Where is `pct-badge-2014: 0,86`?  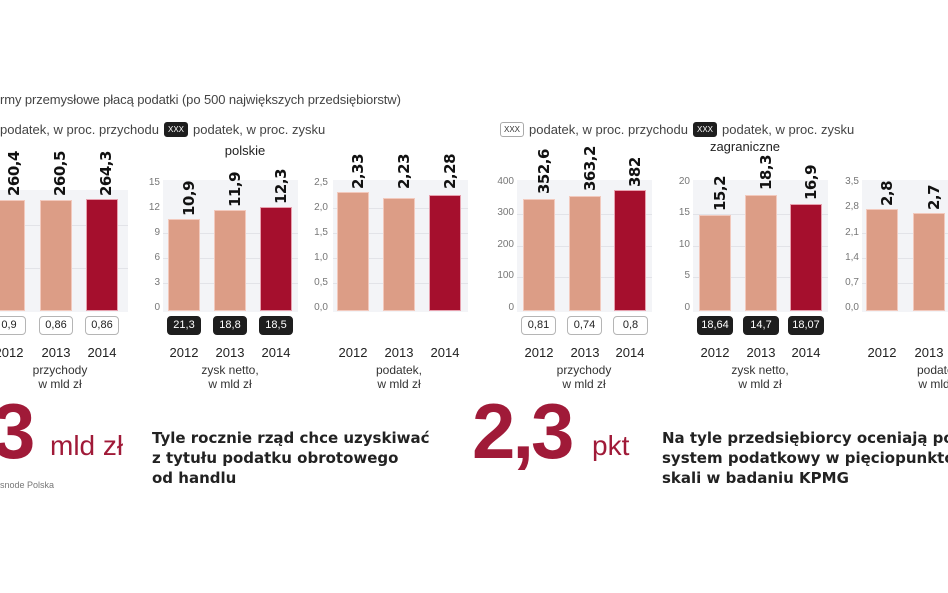 pct-badge-2014: 0,86 is located at coordinates (102, 325).